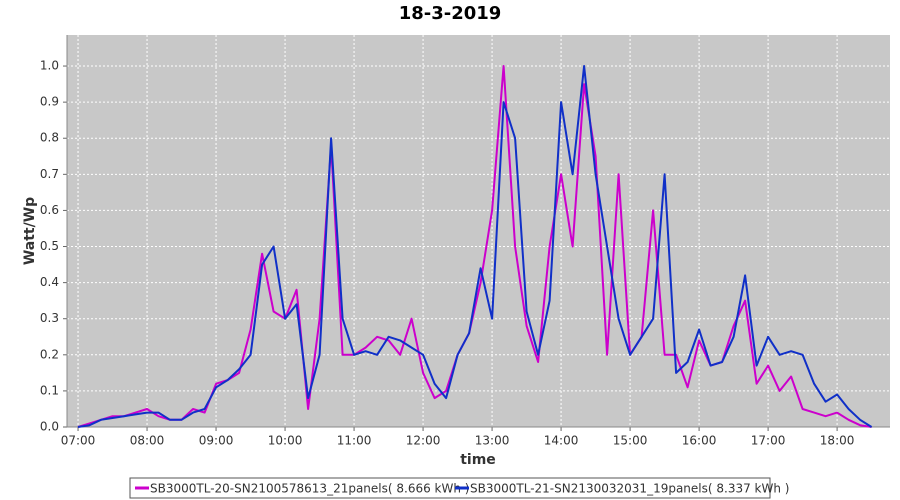  What do you see at coordinates (354, 441) in the screenshot?
I see `x-tick-label: 11:00` at bounding box center [354, 441].